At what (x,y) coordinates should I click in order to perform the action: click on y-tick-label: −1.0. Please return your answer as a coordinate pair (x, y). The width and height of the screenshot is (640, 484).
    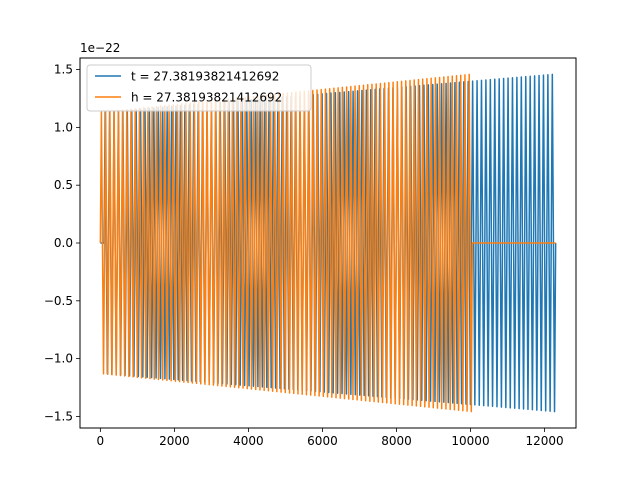
    Looking at the image, I should click on (58, 359).